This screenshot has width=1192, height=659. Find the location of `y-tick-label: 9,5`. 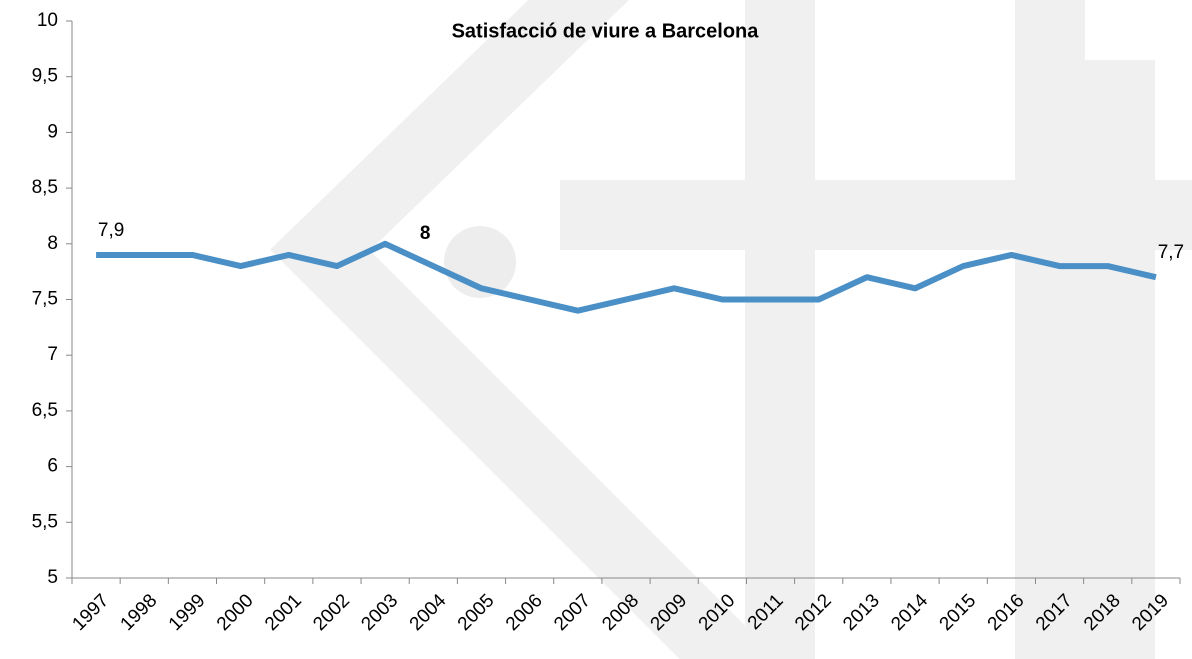

y-tick-label: 9,5 is located at coordinates (45, 76).